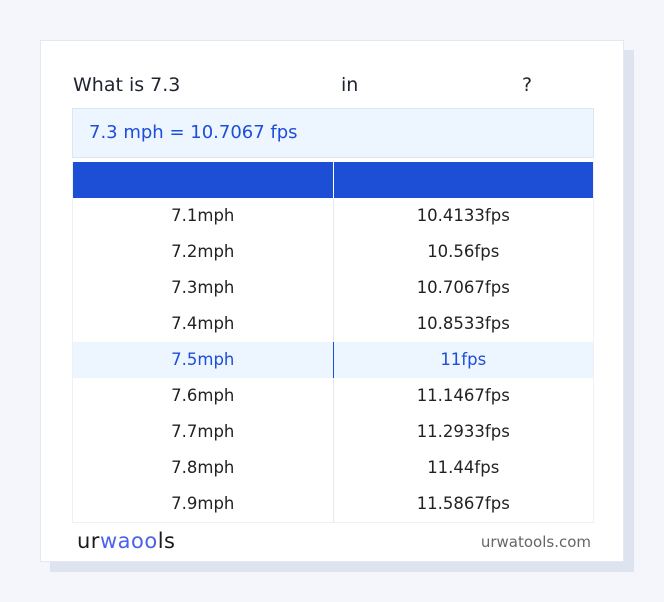 The width and height of the screenshot is (664, 602). I want to click on table-row: 7.9mph 11.5867fps, so click(333, 504).